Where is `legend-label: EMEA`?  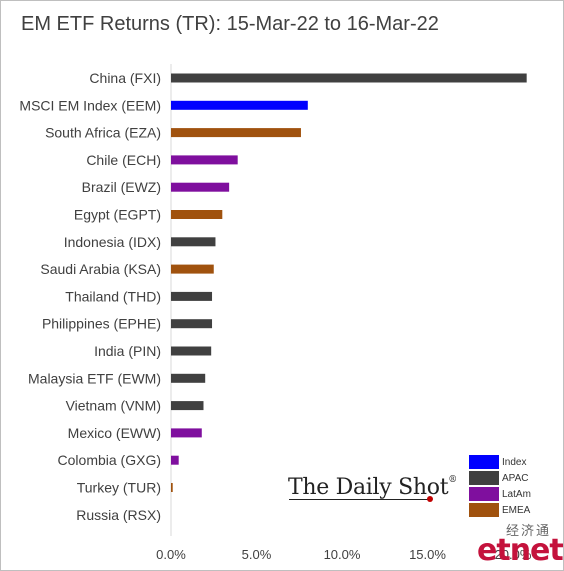
legend-label: EMEA is located at coordinates (516, 510).